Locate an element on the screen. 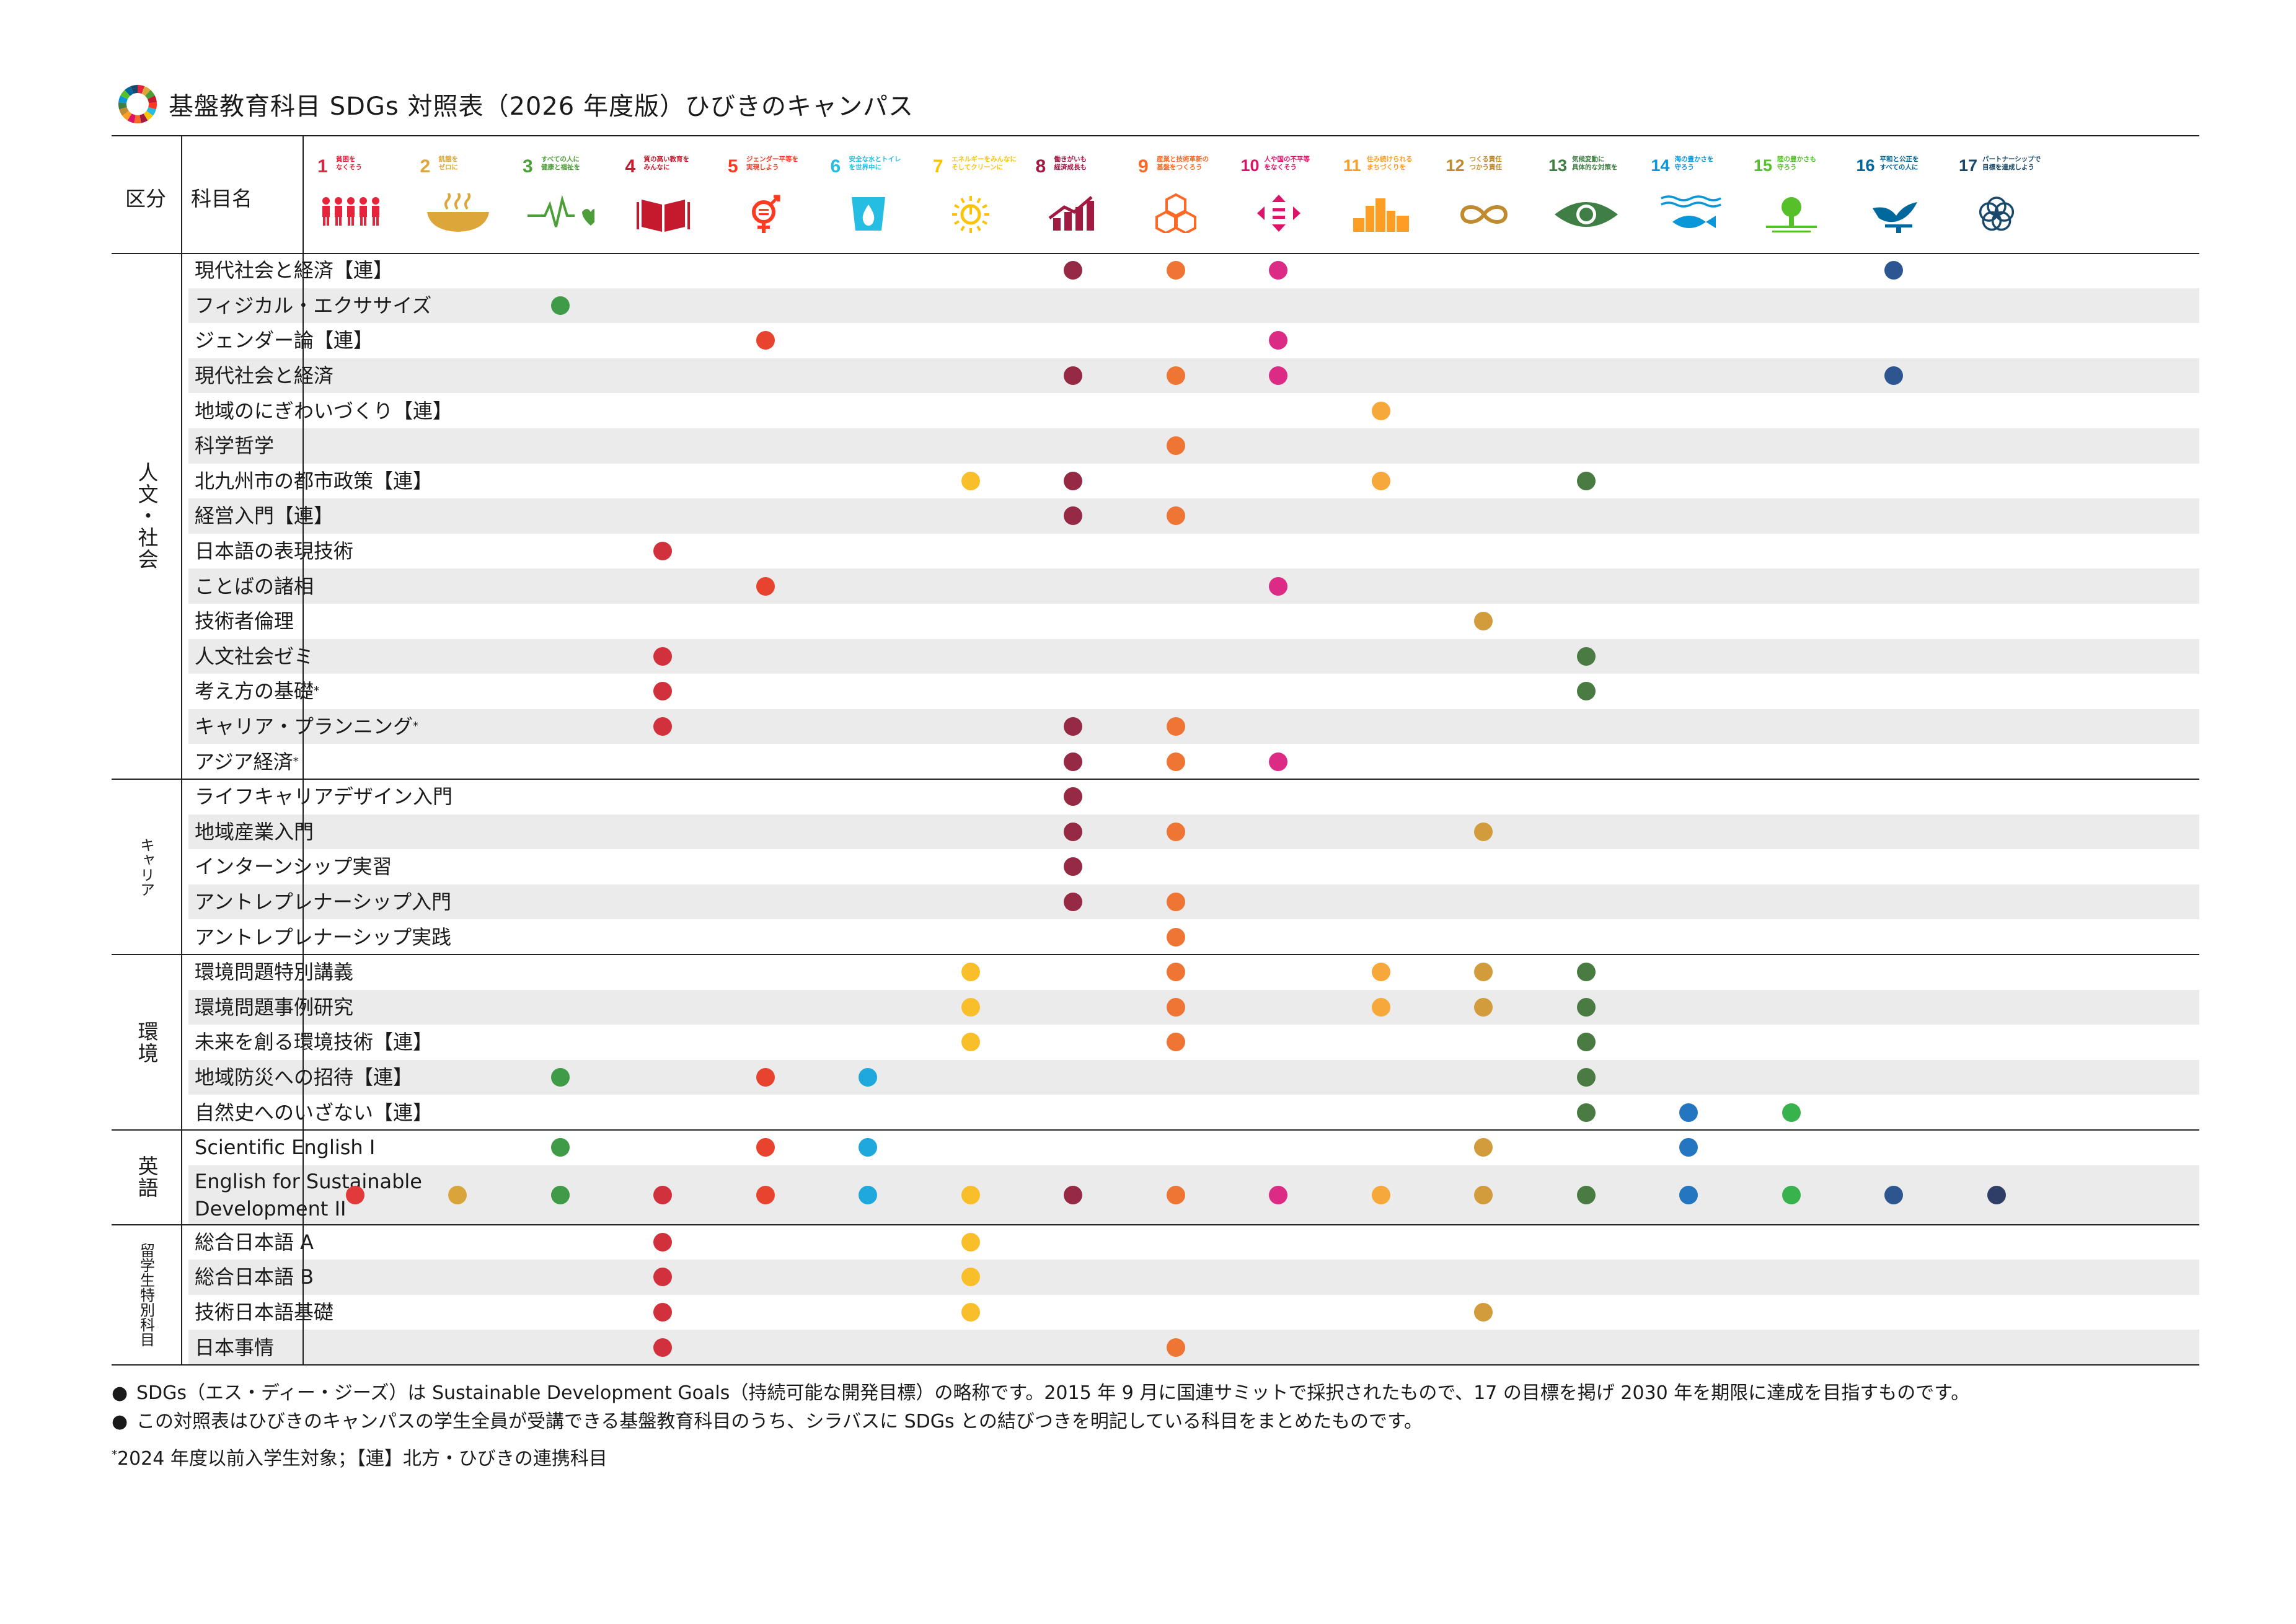 The image size is (2296, 1624). subject-name: 現代社会と経済【連】 is located at coordinates (294, 270).